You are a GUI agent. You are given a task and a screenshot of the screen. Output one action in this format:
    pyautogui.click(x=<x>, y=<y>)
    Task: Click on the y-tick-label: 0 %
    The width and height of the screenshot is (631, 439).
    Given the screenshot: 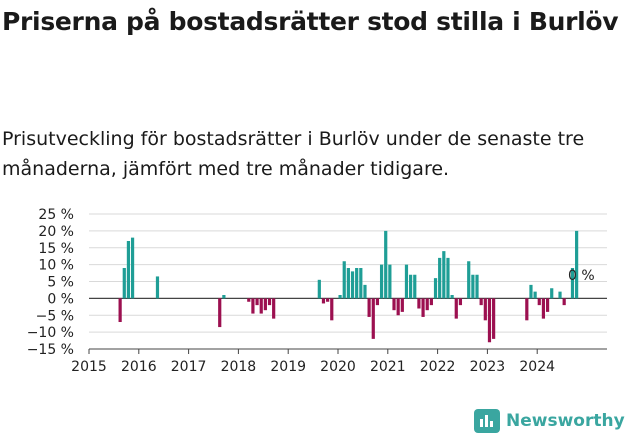 What is the action you would take?
    pyautogui.click(x=60, y=299)
    